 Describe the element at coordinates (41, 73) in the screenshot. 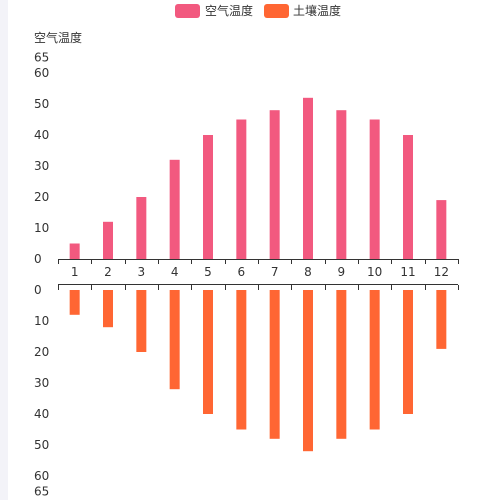

I see `top-y-tick-label: 60` at that location.